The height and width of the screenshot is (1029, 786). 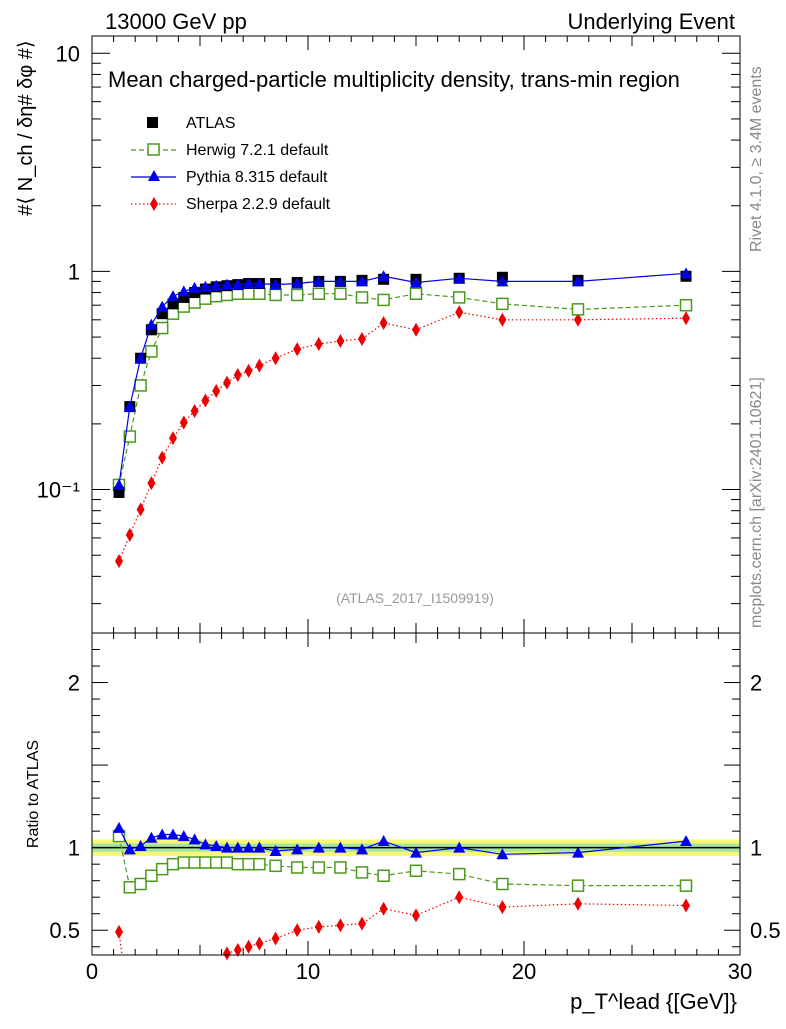 I want to click on legend-marker-herwig, so click(x=153, y=149).